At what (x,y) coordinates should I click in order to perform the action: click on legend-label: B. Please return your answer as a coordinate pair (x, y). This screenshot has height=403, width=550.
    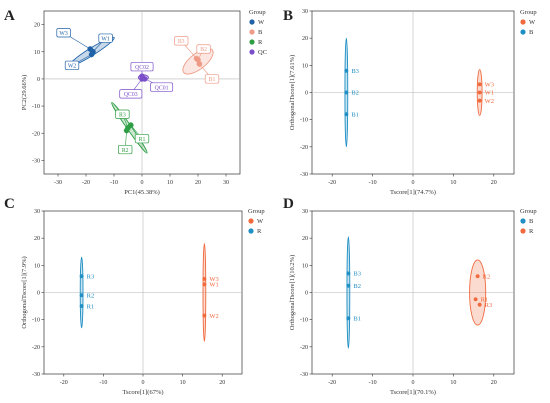
    Looking at the image, I should click on (531, 221).